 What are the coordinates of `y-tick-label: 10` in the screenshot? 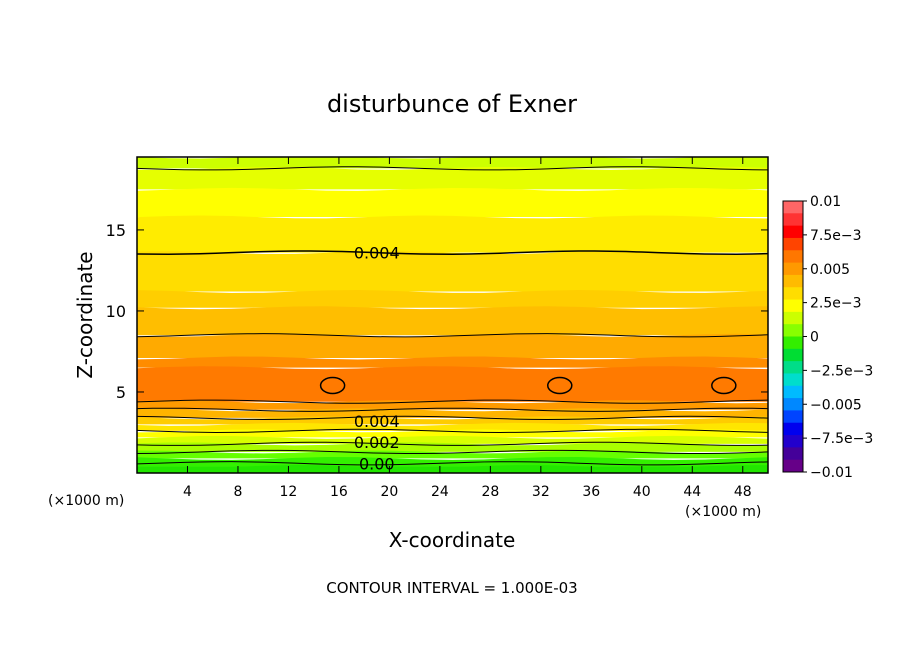 It's located at (116, 311).